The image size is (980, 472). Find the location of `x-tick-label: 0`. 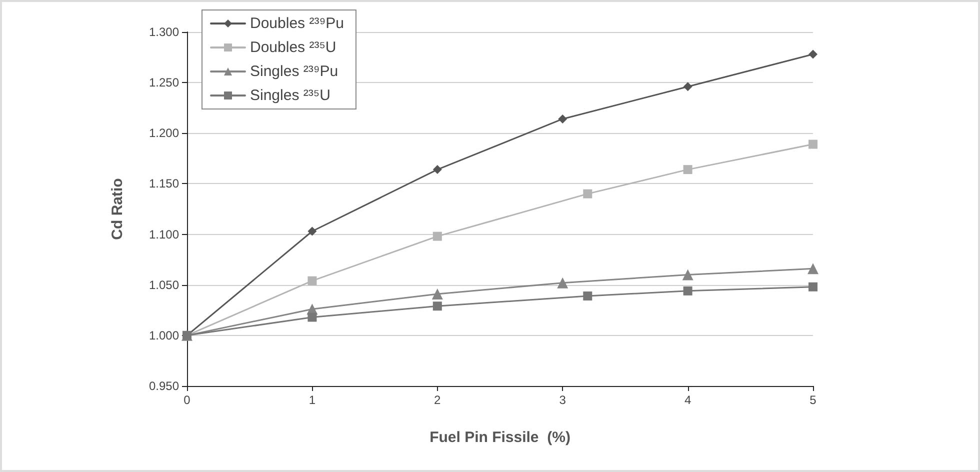

x-tick-label: 0 is located at coordinates (187, 400).